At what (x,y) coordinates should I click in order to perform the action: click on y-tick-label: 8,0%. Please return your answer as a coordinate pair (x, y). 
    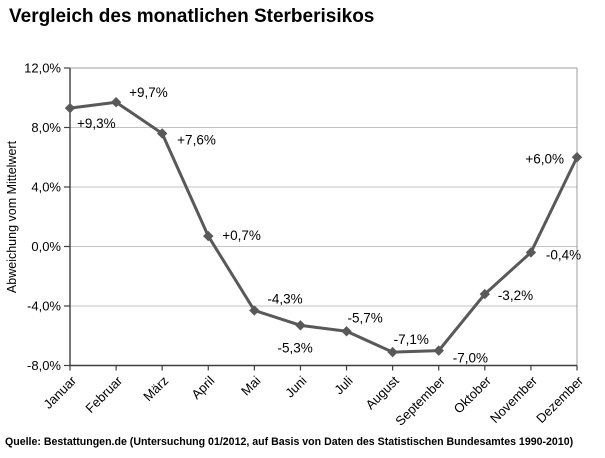
    Looking at the image, I should click on (46, 127).